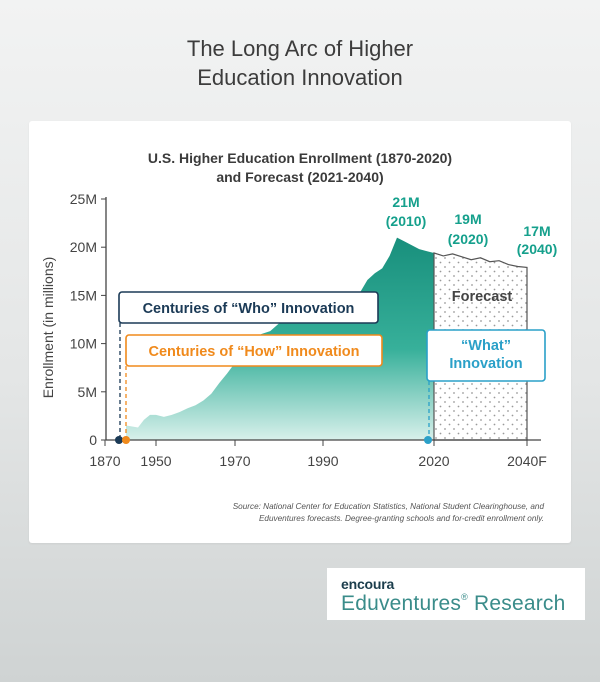 This screenshot has height=682, width=600. I want to click on what-innovation-label-1: “What”, so click(486, 346).